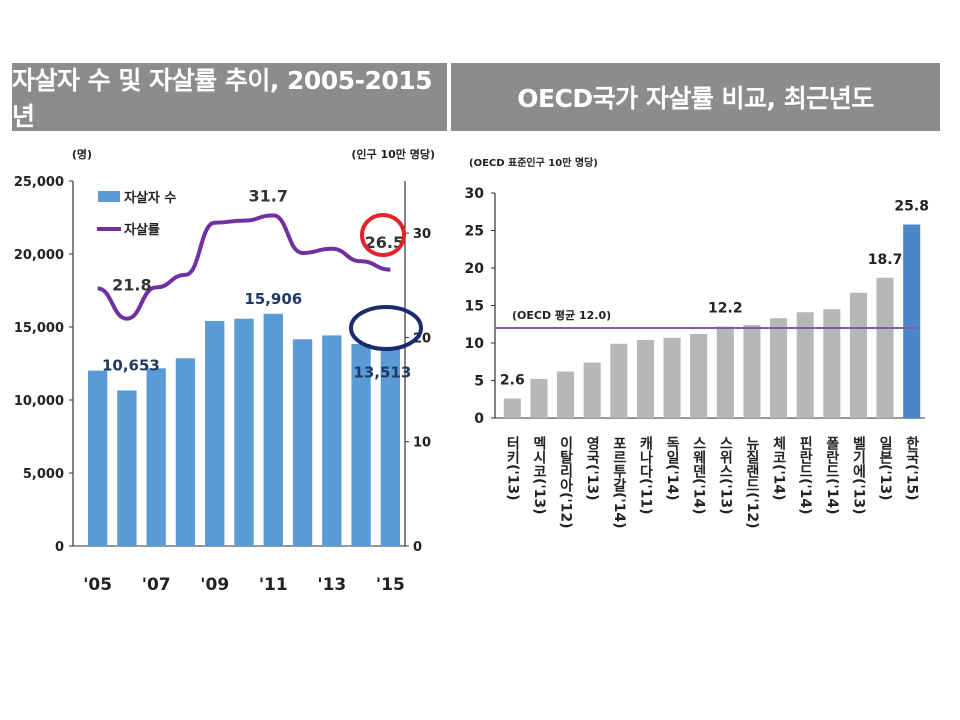 This screenshot has height=720, width=960. Describe the element at coordinates (131, 365) in the screenshot. I see `count-data-label: 10,653` at that location.